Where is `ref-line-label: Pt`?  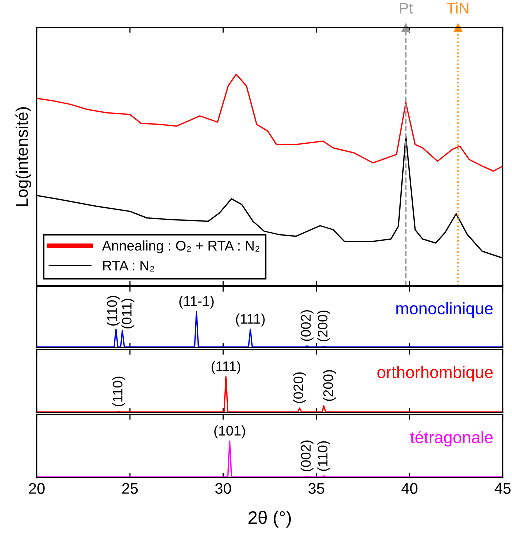
ref-line-label: Pt is located at coordinates (407, 8).